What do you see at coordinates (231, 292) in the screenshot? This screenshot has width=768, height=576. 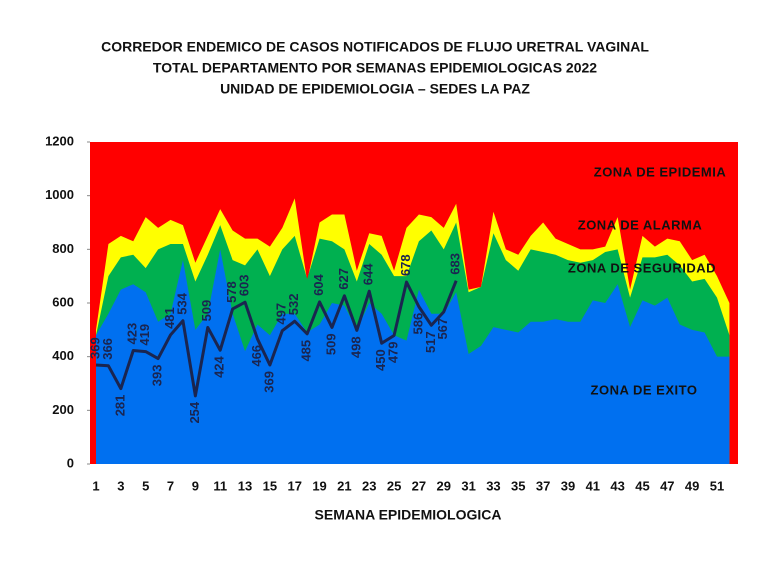 I see `data-label: 578` at bounding box center [231, 292].